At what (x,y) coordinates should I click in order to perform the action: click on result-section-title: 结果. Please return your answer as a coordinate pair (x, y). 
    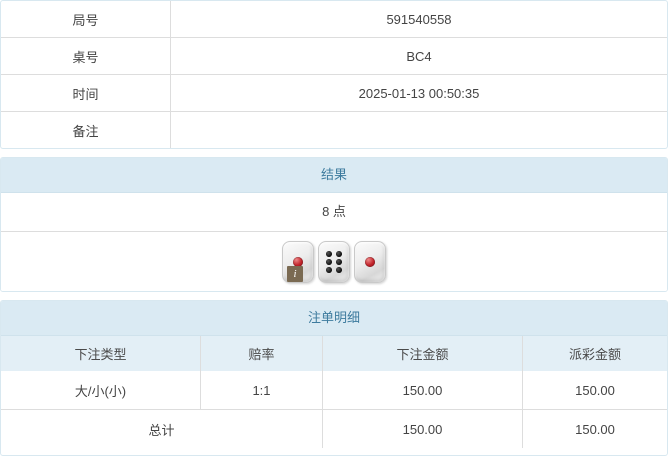
    Looking at the image, I should click on (334, 175).